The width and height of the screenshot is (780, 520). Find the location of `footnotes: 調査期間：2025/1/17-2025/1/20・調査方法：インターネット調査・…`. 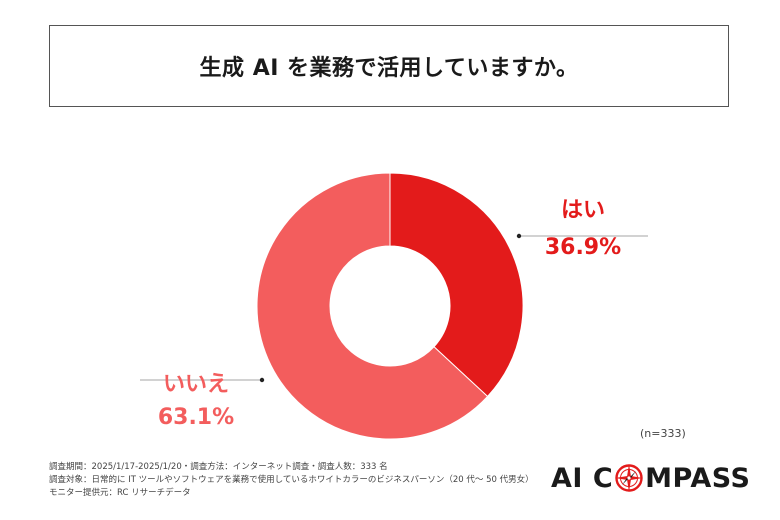

footnotes: 調査期間：2025/1/17-2025/1/20・調査方法：インターネット調査・… is located at coordinates (291, 480).